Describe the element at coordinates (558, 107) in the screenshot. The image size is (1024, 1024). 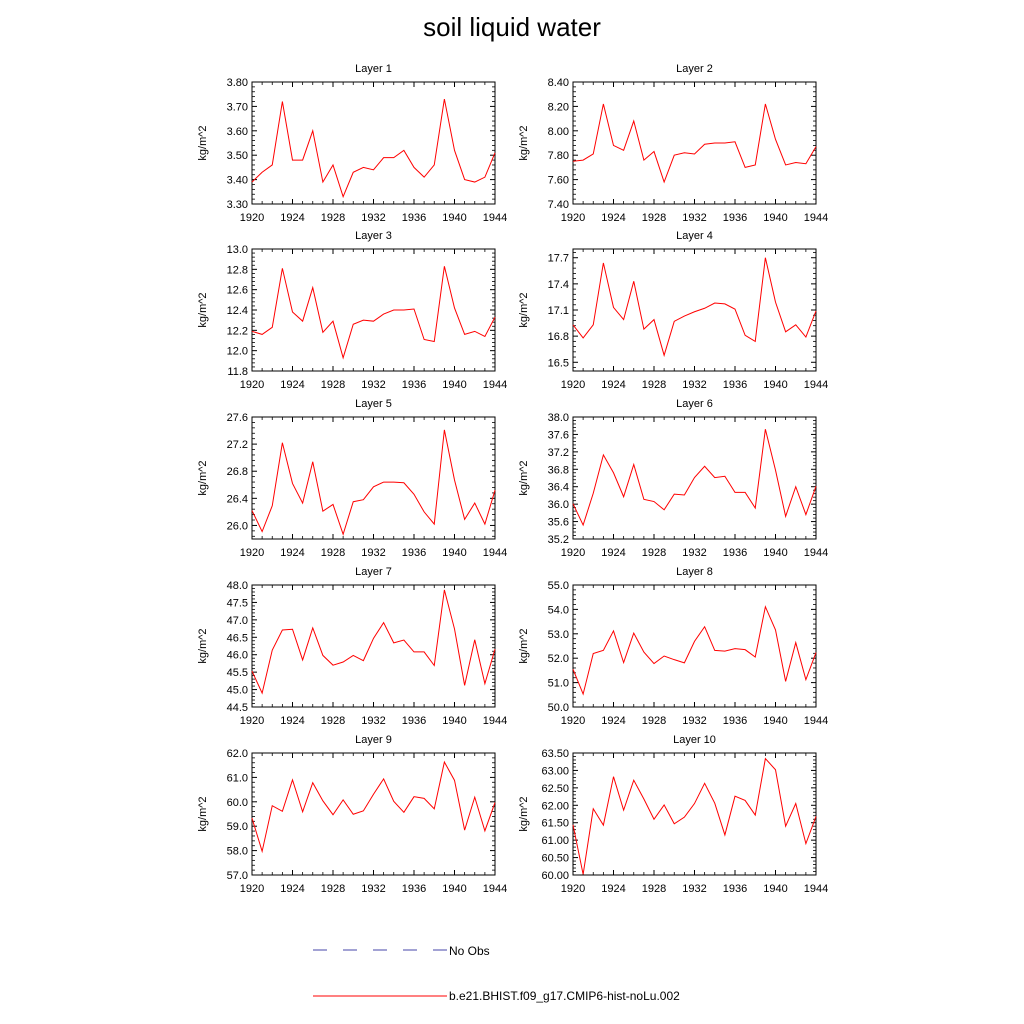
I see `y-tick-label: 8.20` at that location.